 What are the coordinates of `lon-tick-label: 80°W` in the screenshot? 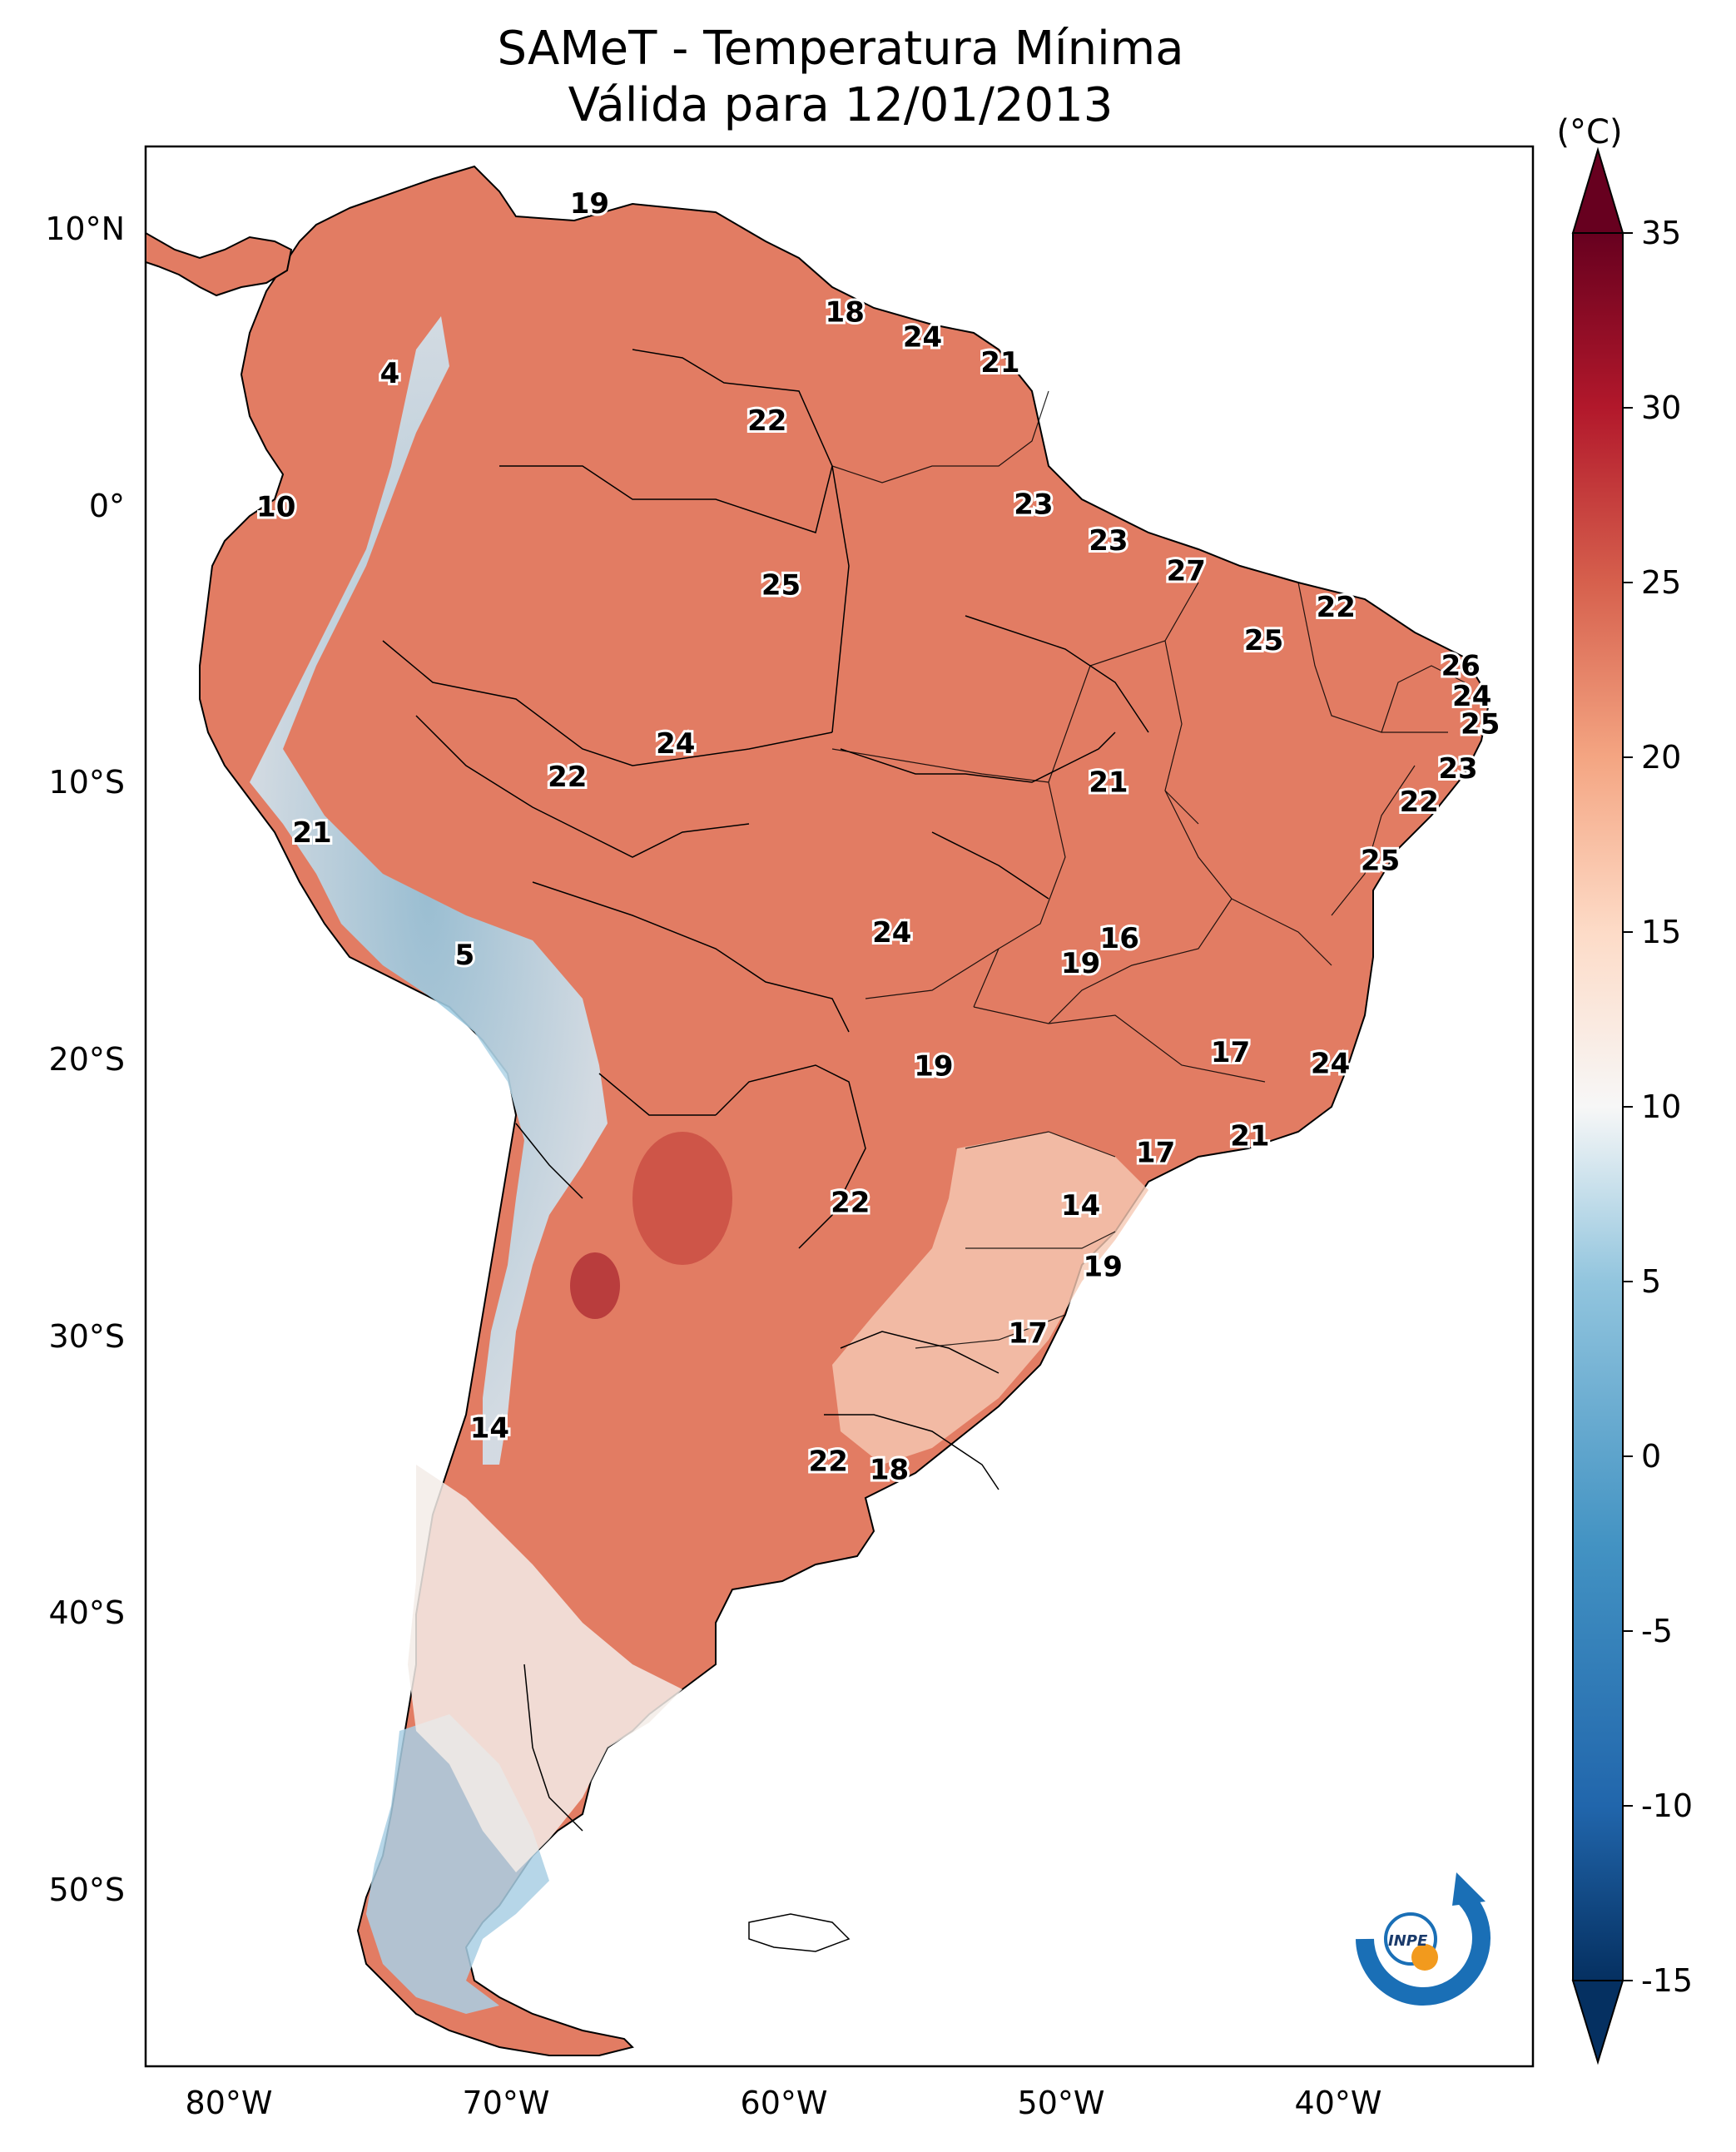 It's located at (229, 2103).